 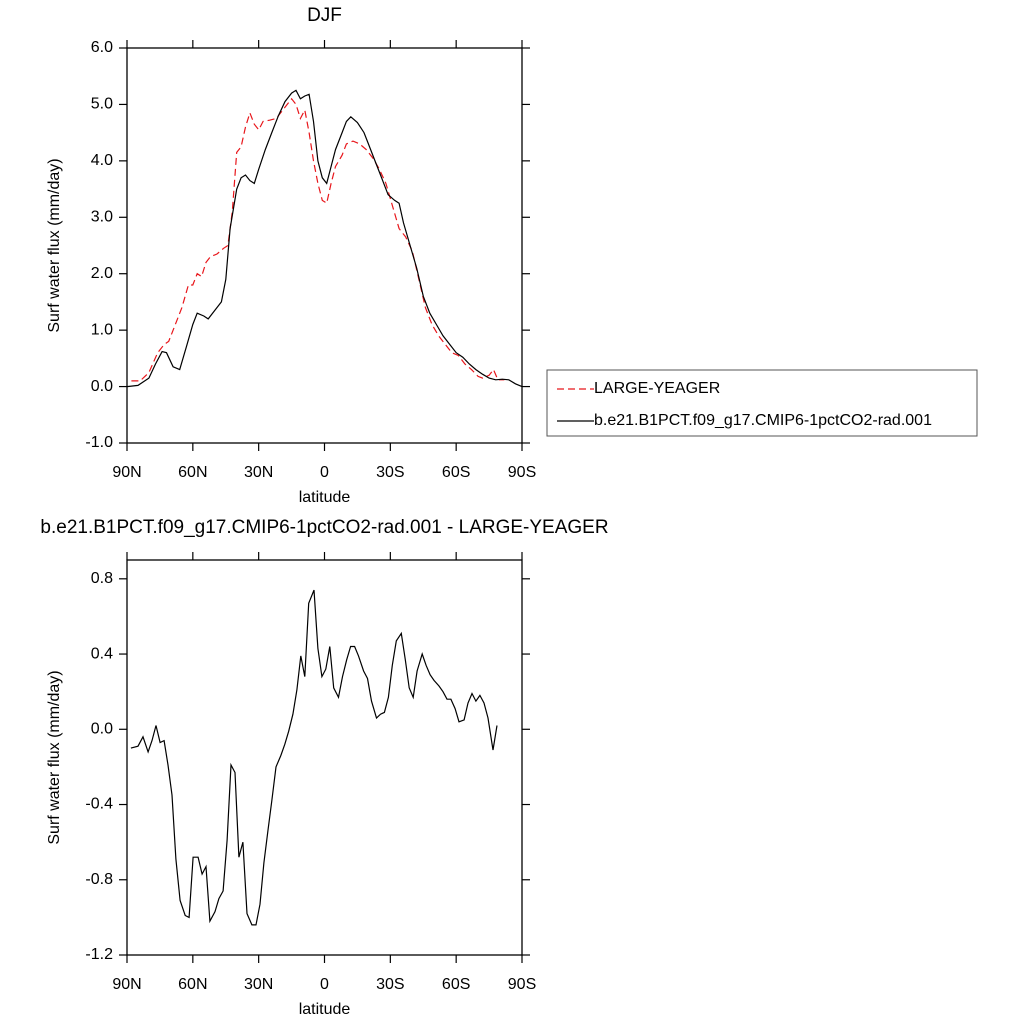 What do you see at coordinates (99, 442) in the screenshot?
I see `y-tick-label: -1.0` at bounding box center [99, 442].